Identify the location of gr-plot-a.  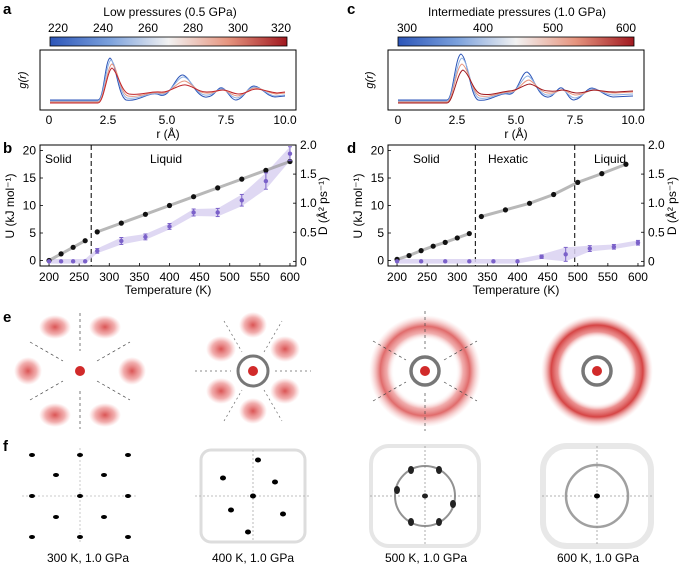
(168, 80).